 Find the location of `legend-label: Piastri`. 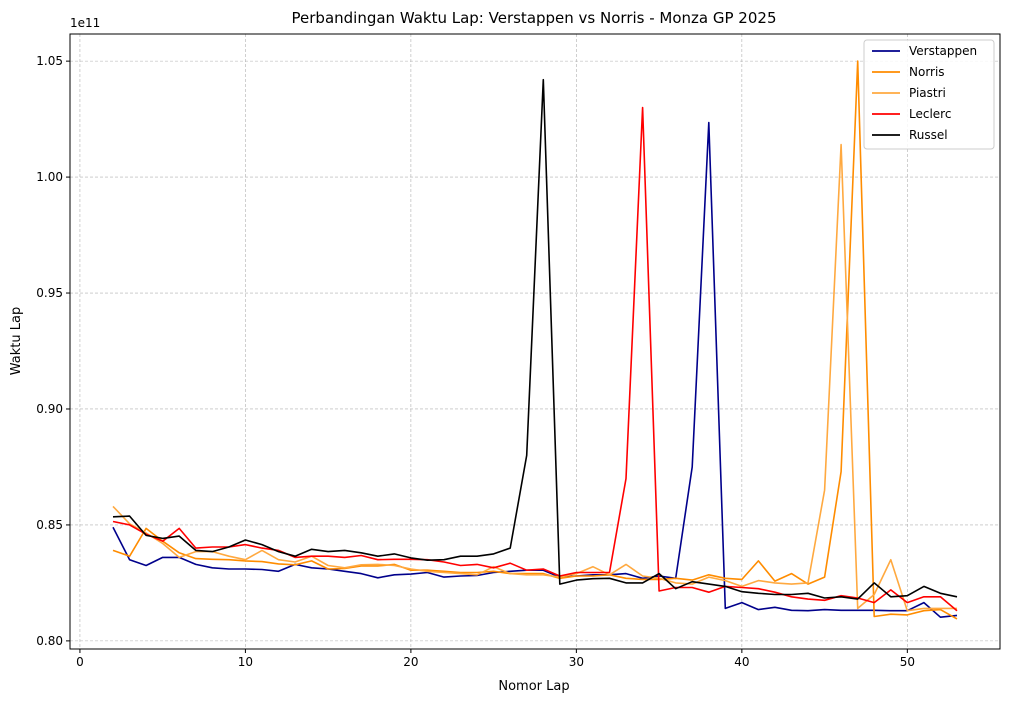

legend-label: Piastri is located at coordinates (927, 93).